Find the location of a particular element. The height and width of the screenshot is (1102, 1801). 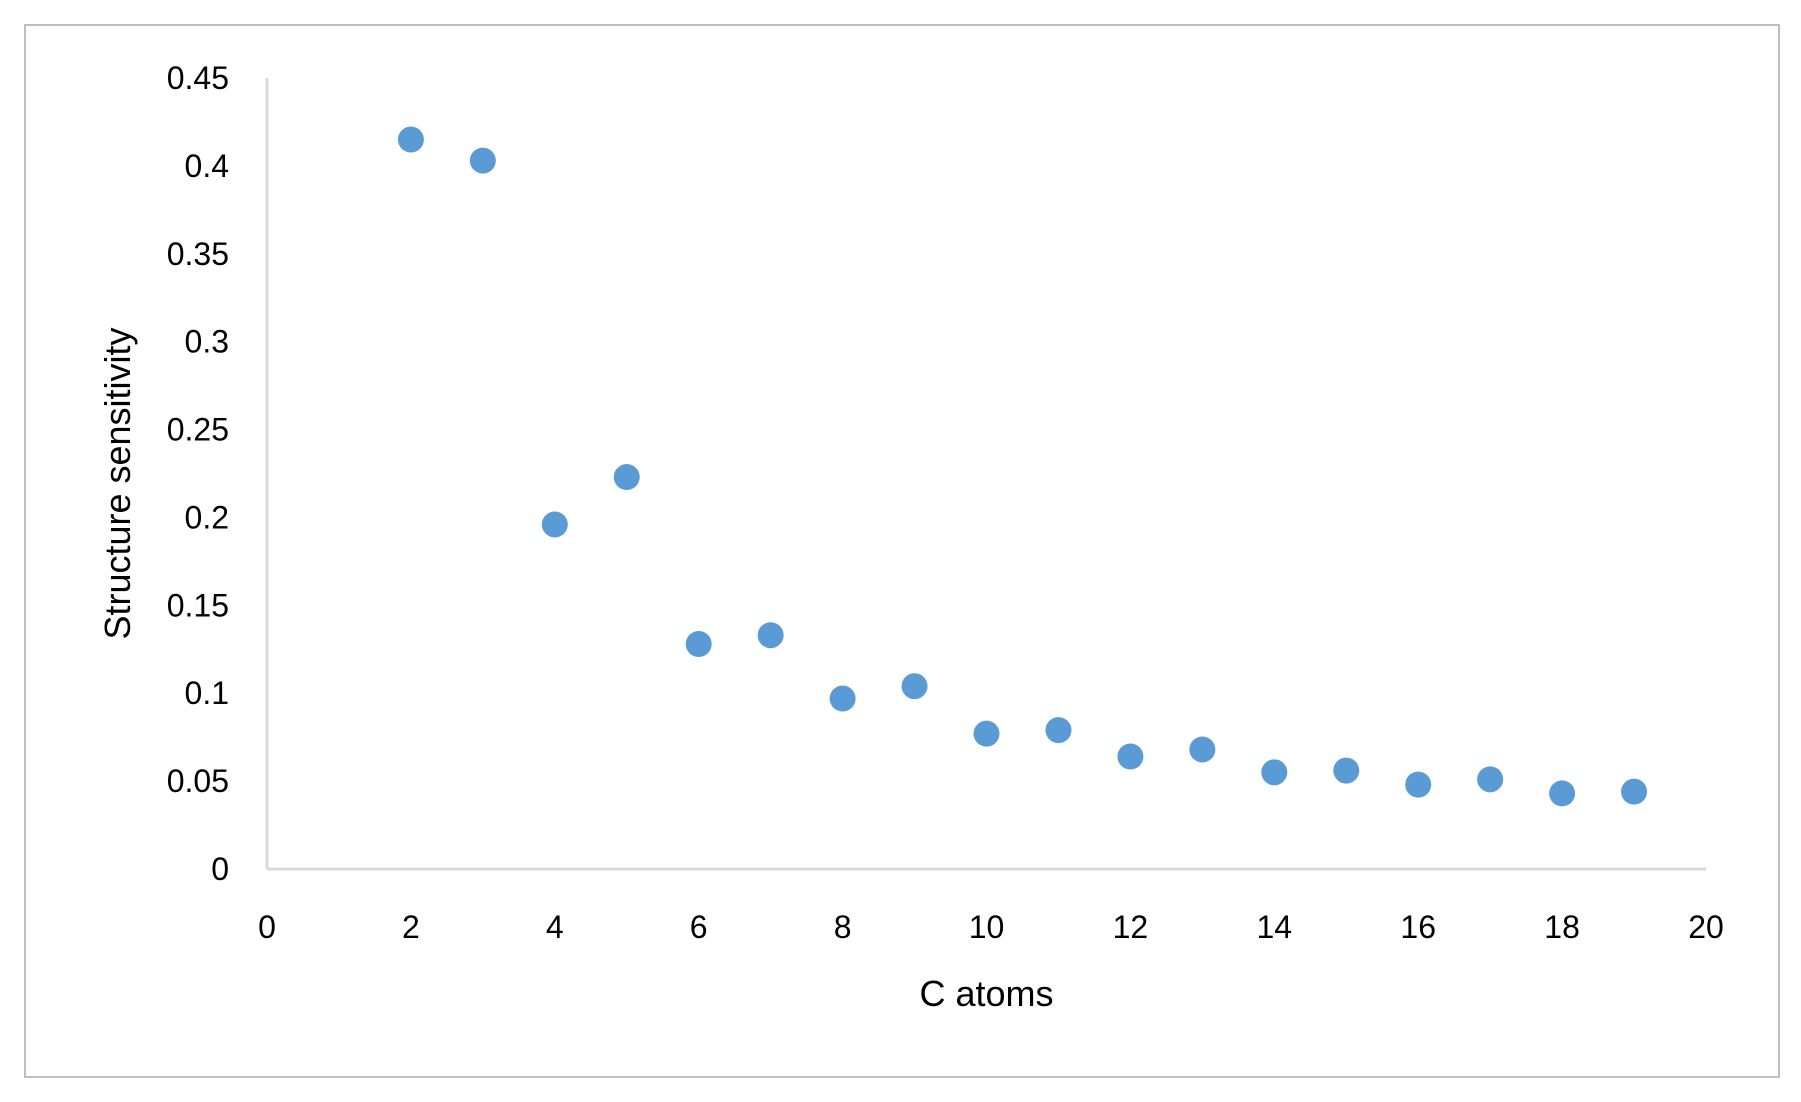

y-tick-label: 0 is located at coordinates (220, 869).